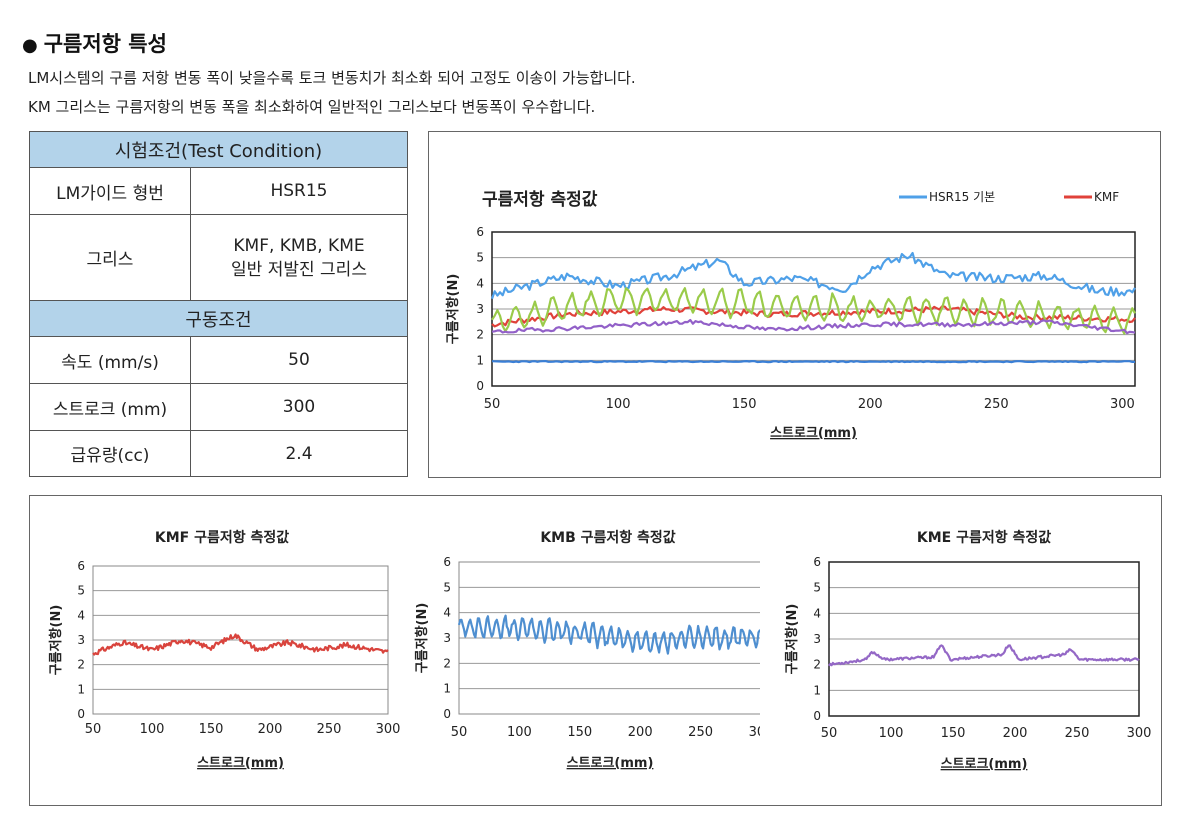  I want to click on table-row: LM가이드 형번 HSR15, so click(218, 191).